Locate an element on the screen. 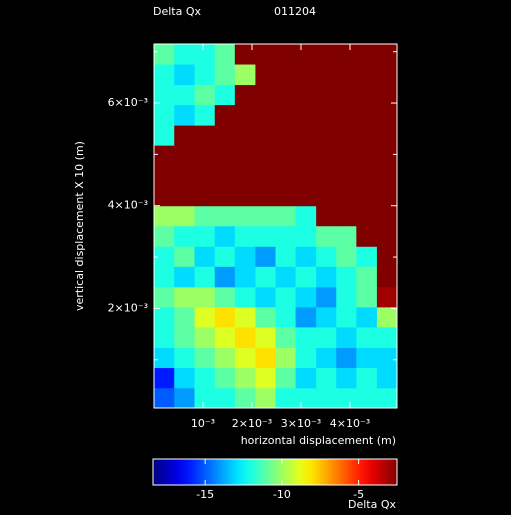  x-tick-label: 10⁻³ is located at coordinates (203, 423).